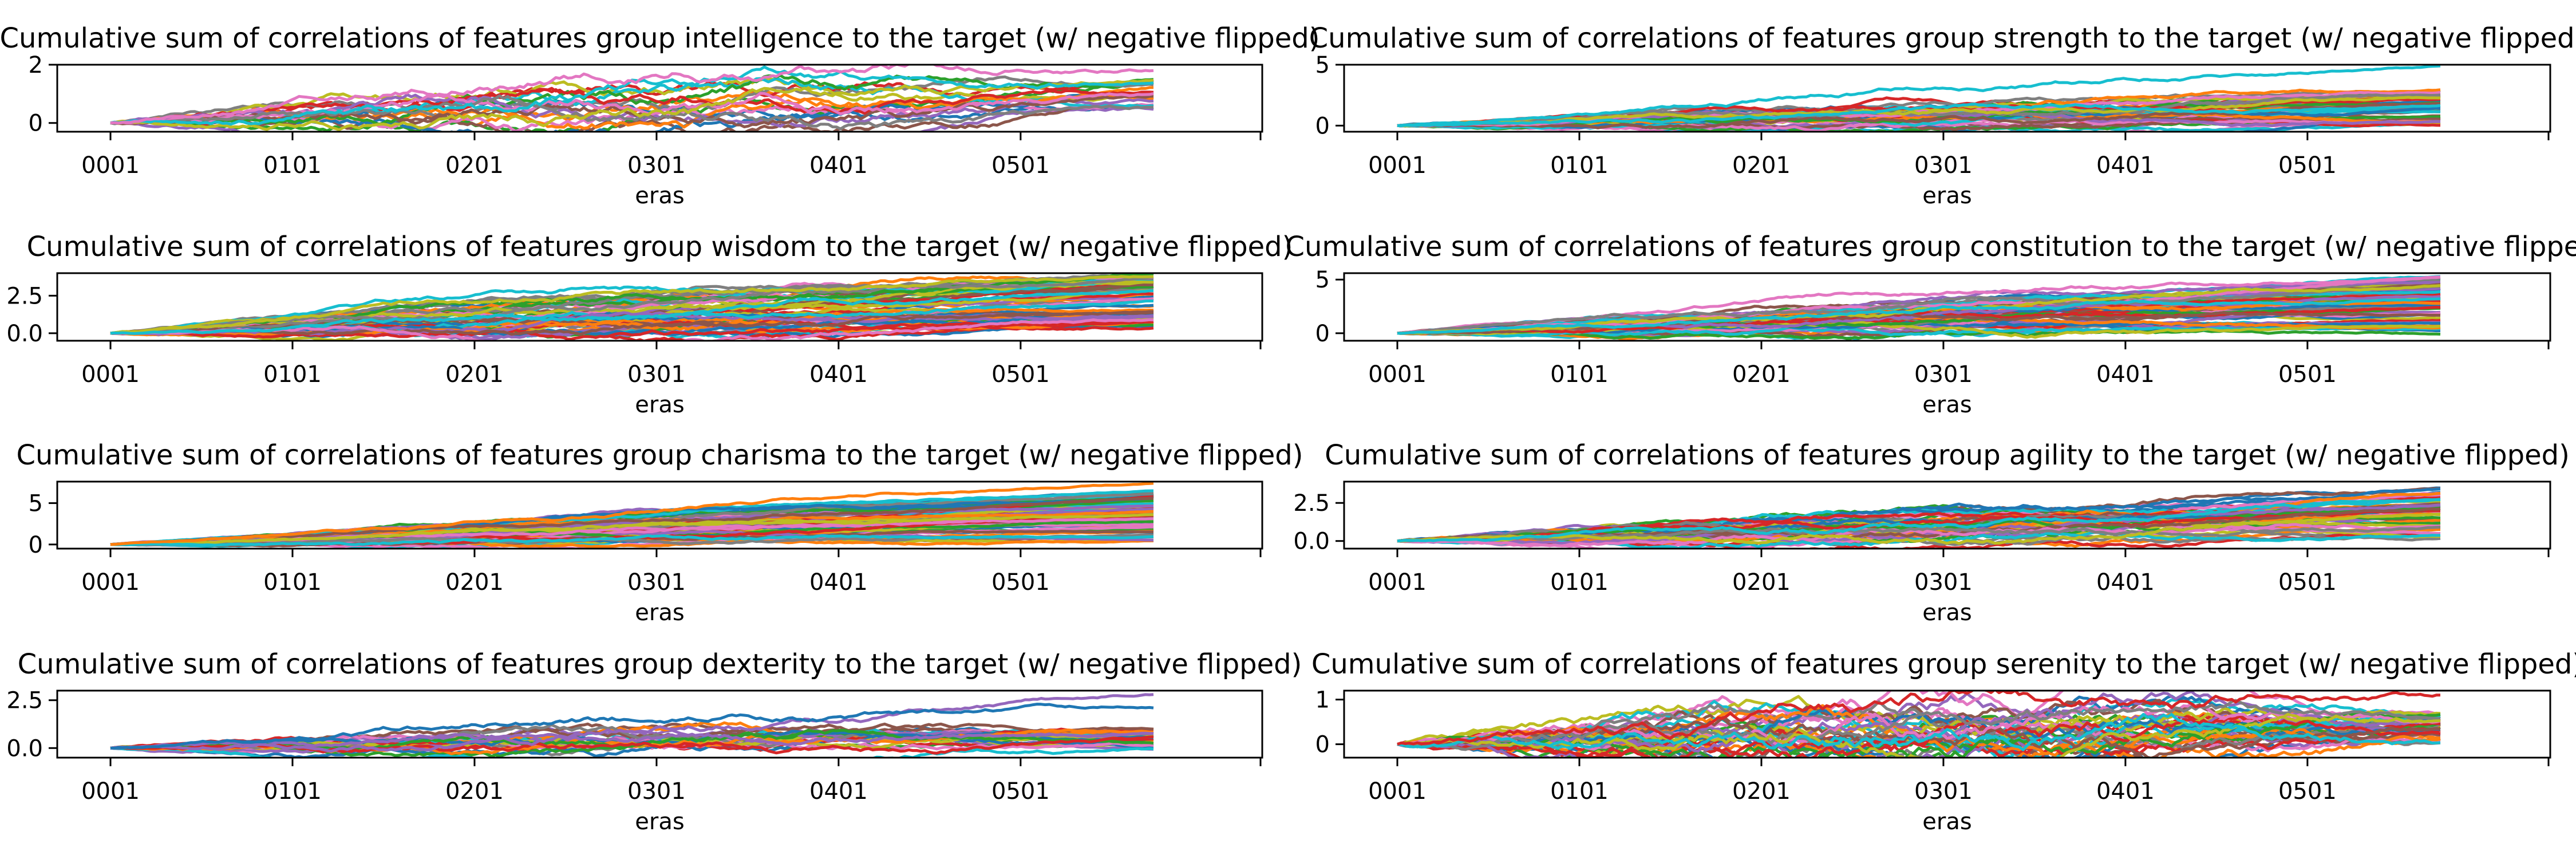 The image size is (2576, 859). What do you see at coordinates (24, 701) in the screenshot?
I see `y-tick-label: 2.5` at bounding box center [24, 701].